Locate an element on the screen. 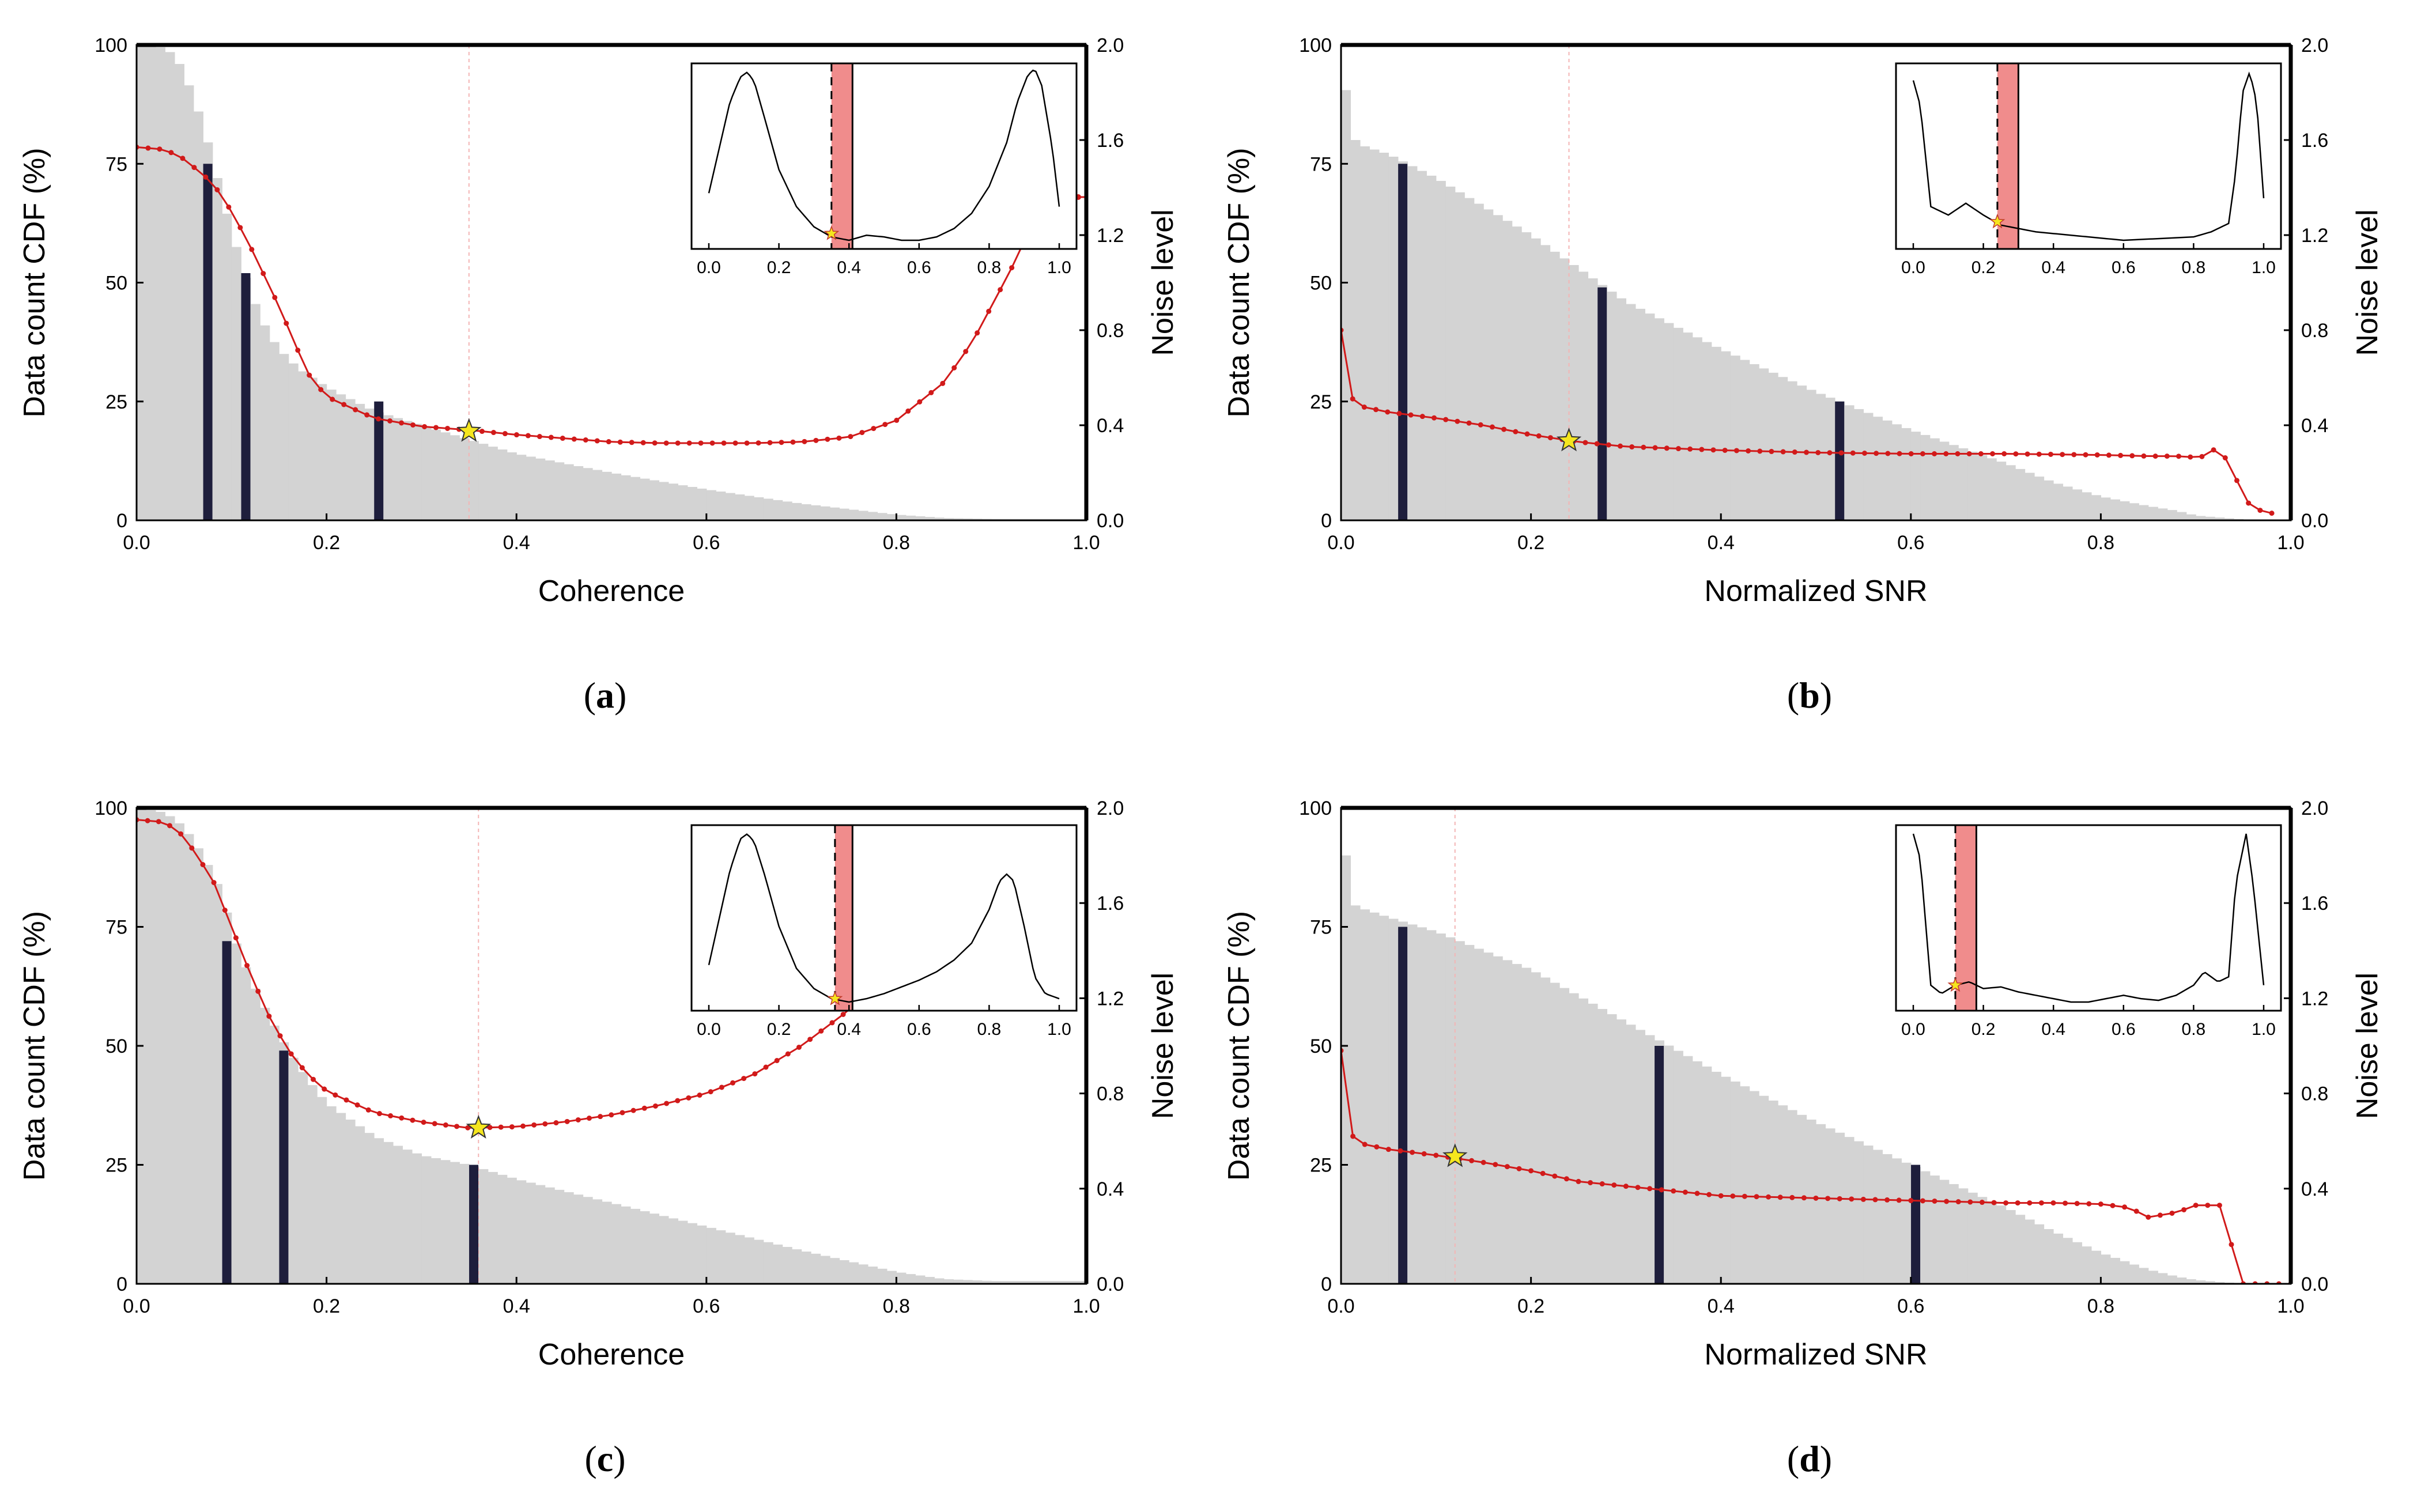 This screenshot has width=2421, height=1512. quantile-bar is located at coordinates (379, 460).